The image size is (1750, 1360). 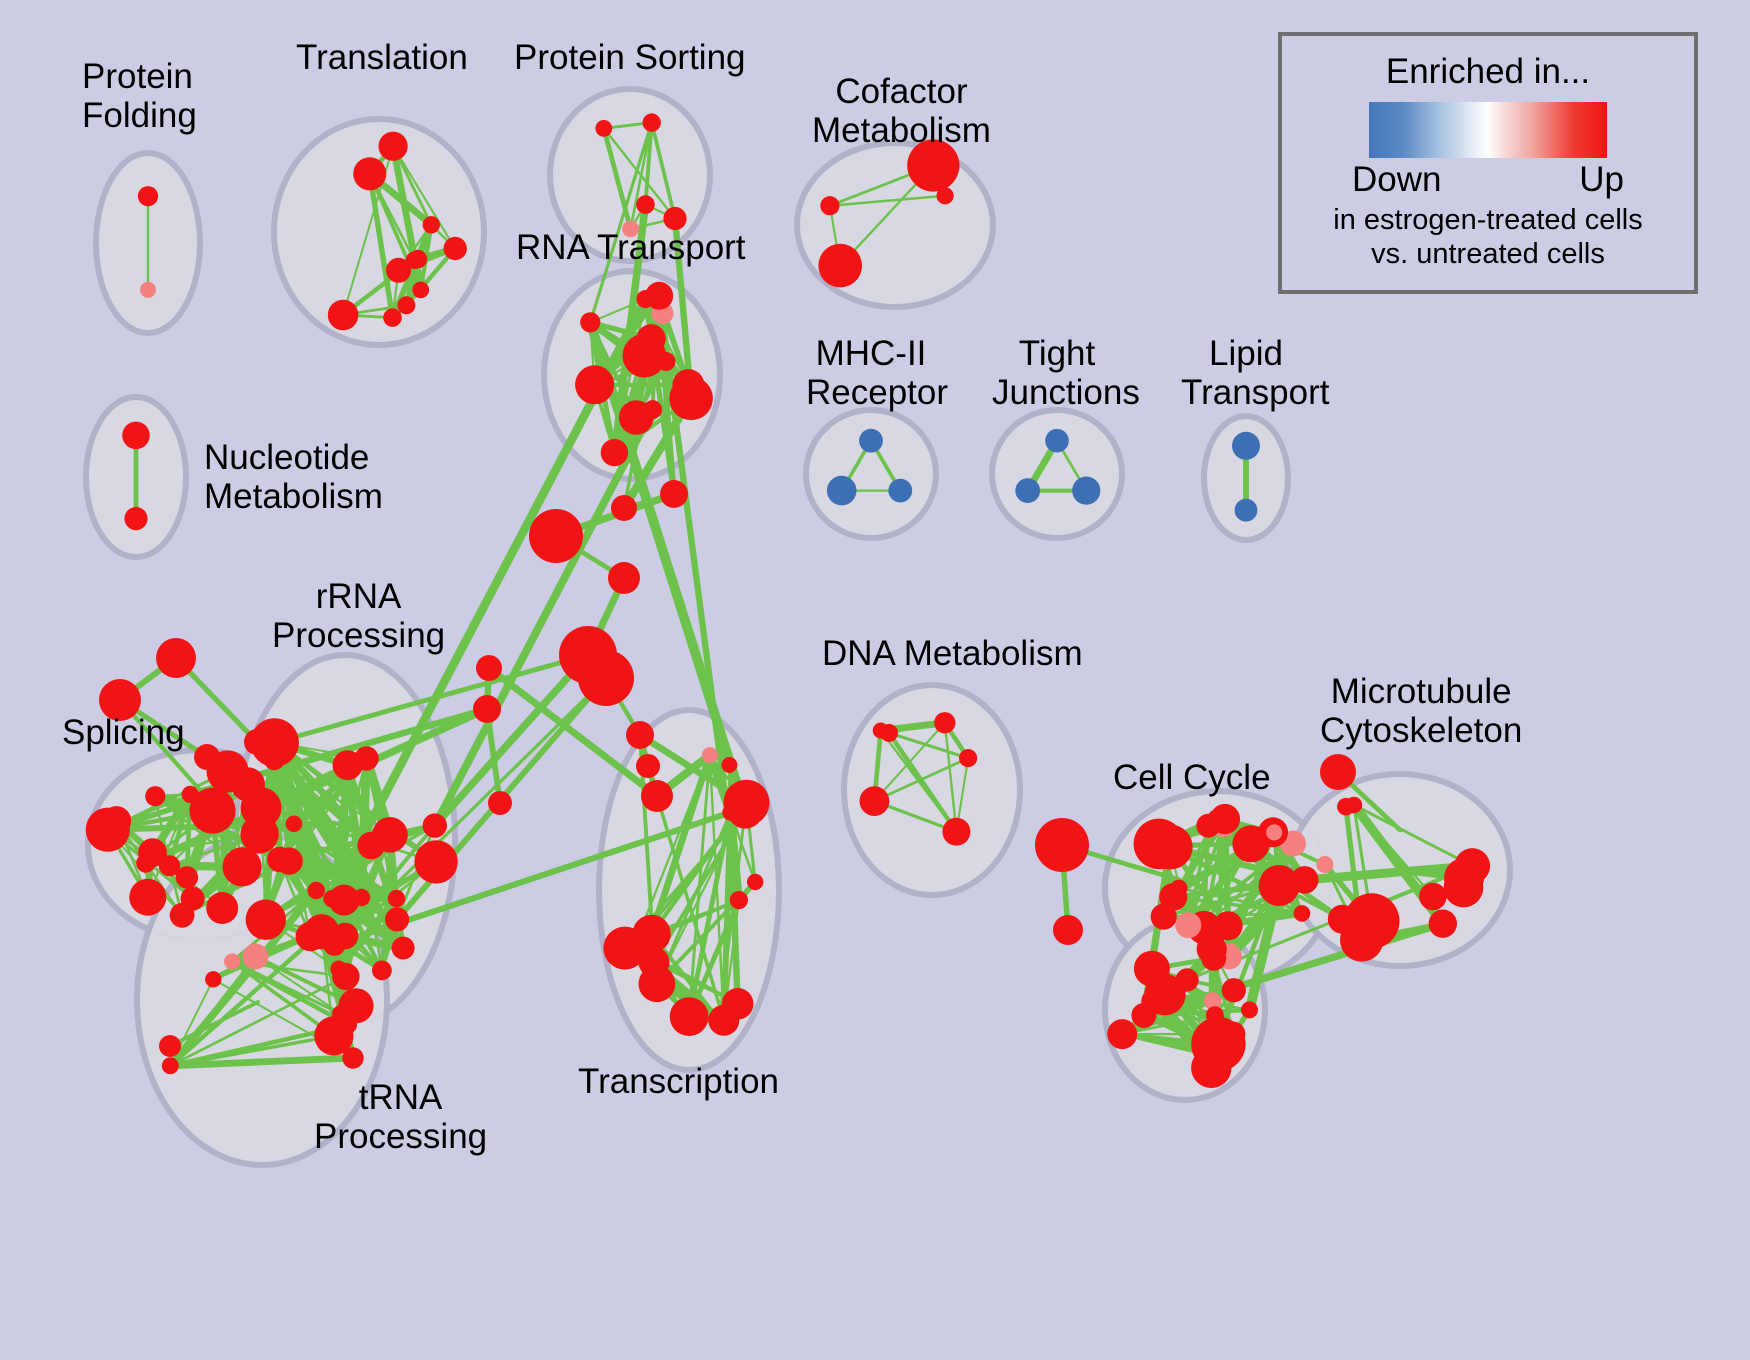 What do you see at coordinates (1488, 253) in the screenshot?
I see `legend-subtitle-line2: vs. untreated cells` at bounding box center [1488, 253].